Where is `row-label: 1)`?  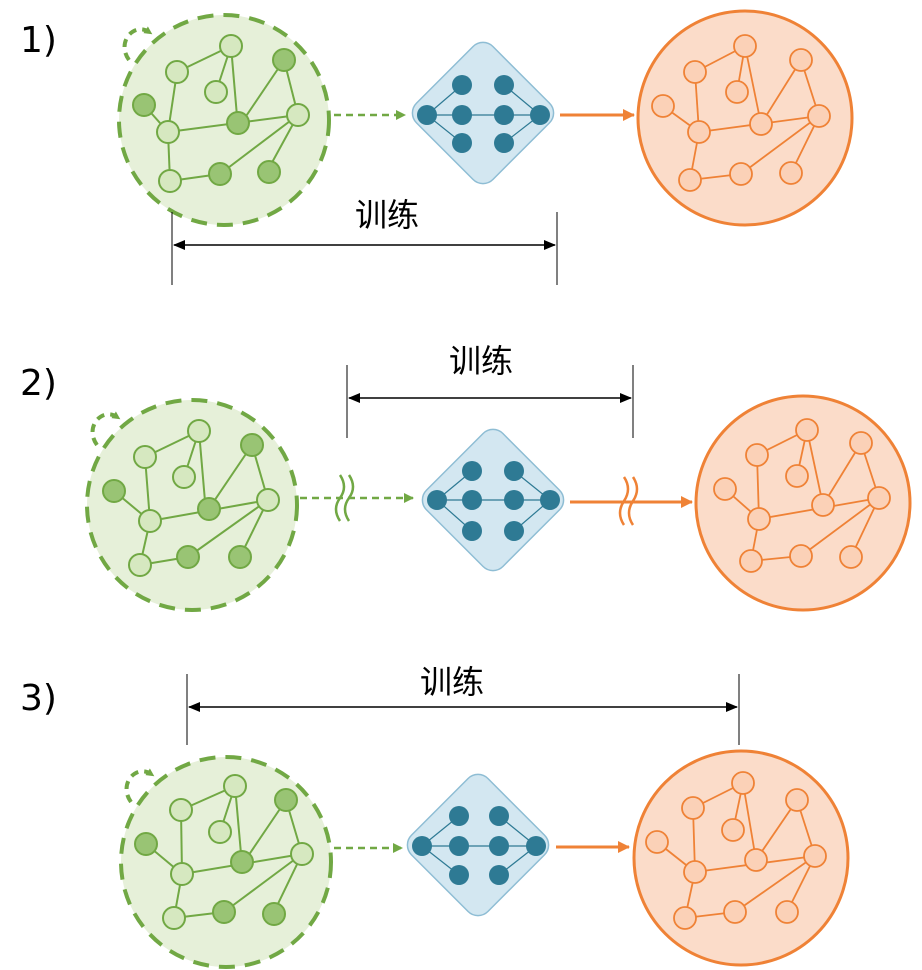 row-label: 1) is located at coordinates (38, 40).